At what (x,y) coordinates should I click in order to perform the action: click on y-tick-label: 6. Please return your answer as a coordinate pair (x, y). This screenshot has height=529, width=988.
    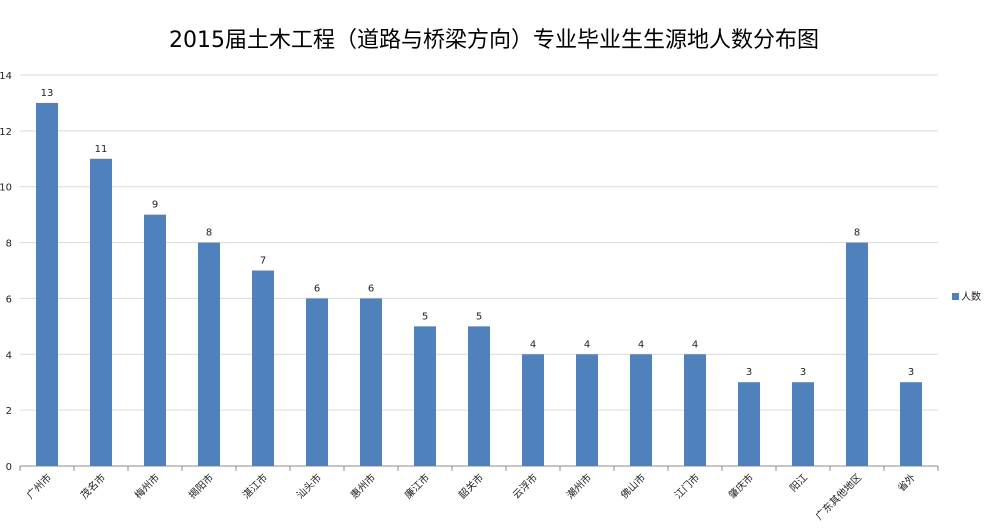
    Looking at the image, I should click on (9, 299).